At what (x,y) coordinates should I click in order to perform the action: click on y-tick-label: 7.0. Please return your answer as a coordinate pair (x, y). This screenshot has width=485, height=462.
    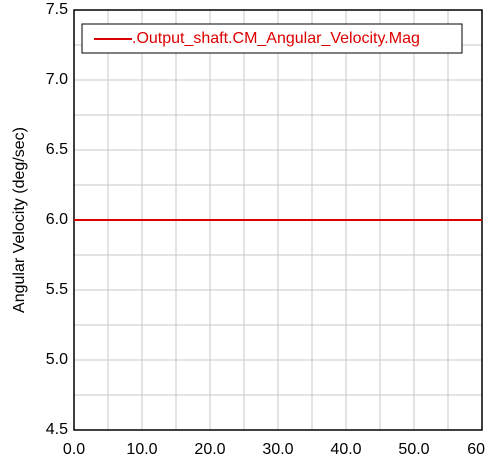
    Looking at the image, I should click on (57, 79).